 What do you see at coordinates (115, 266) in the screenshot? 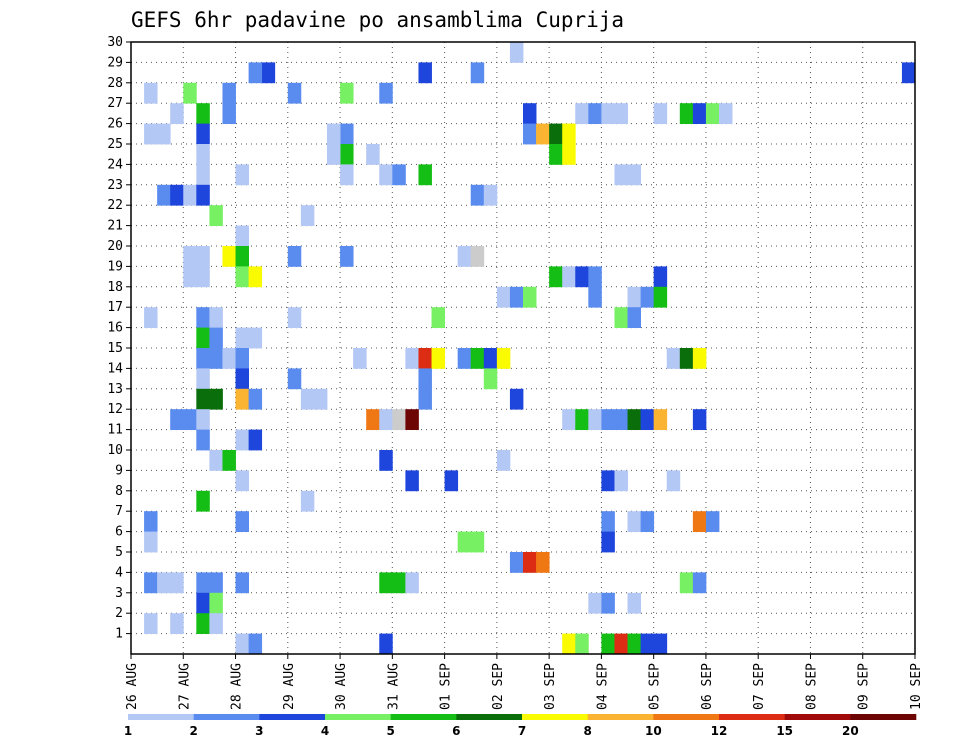
I see `y-tick-label: 19` at bounding box center [115, 266].